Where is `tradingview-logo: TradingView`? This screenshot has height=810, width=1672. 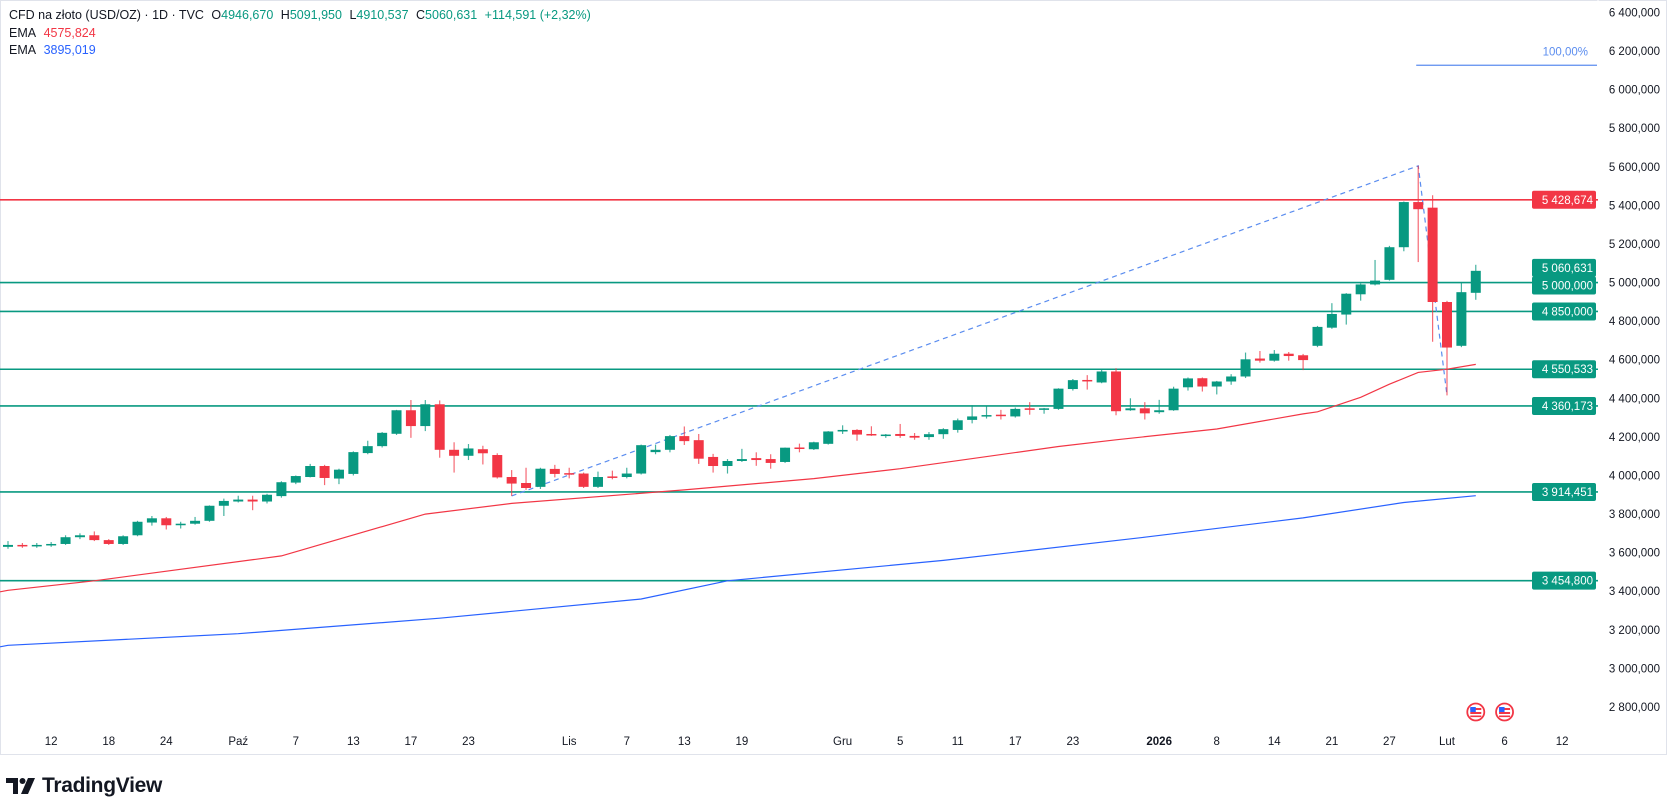 tradingview-logo: TradingView is located at coordinates (84, 786).